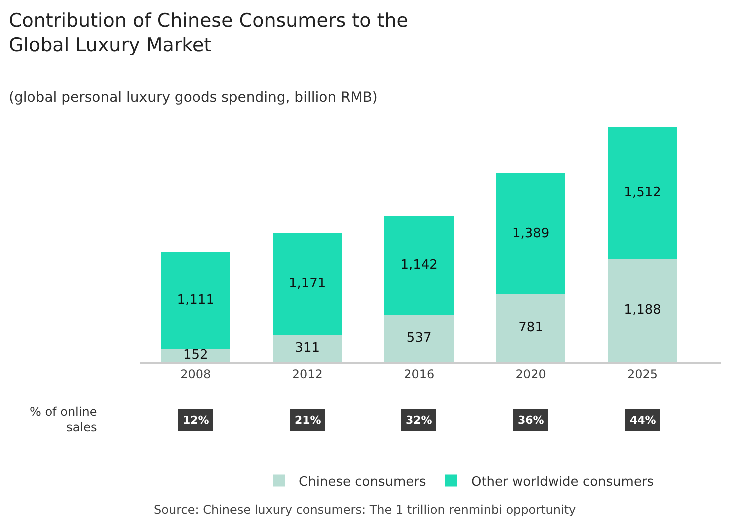 This screenshot has width=731, height=527. Describe the element at coordinates (196, 374) in the screenshot. I see `x-tick-label: 2008` at that location.